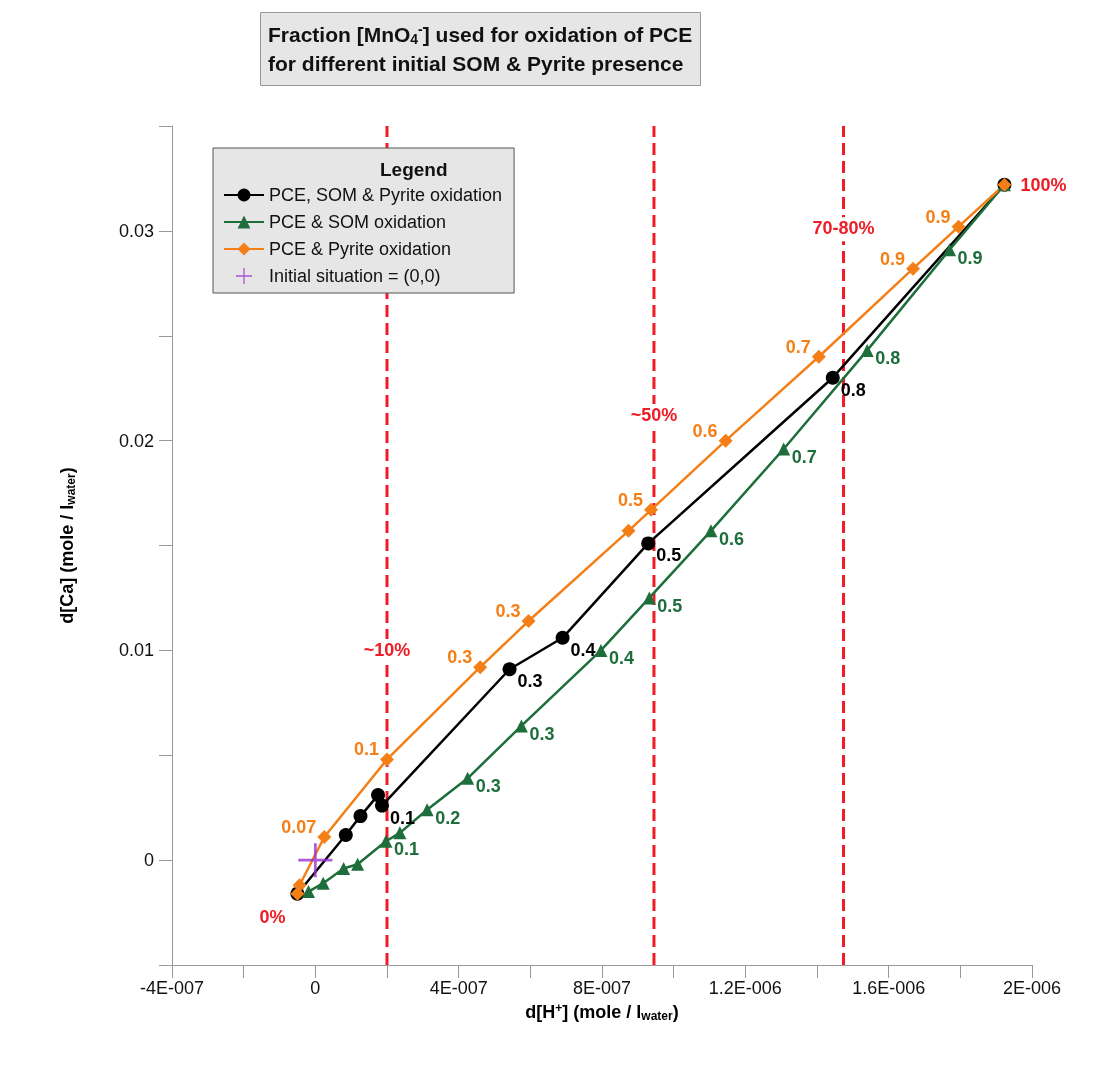 This screenshot has width=1094, height=1073. Describe the element at coordinates (136, 650) in the screenshot. I see `y-tick-label: 0.01` at that location.